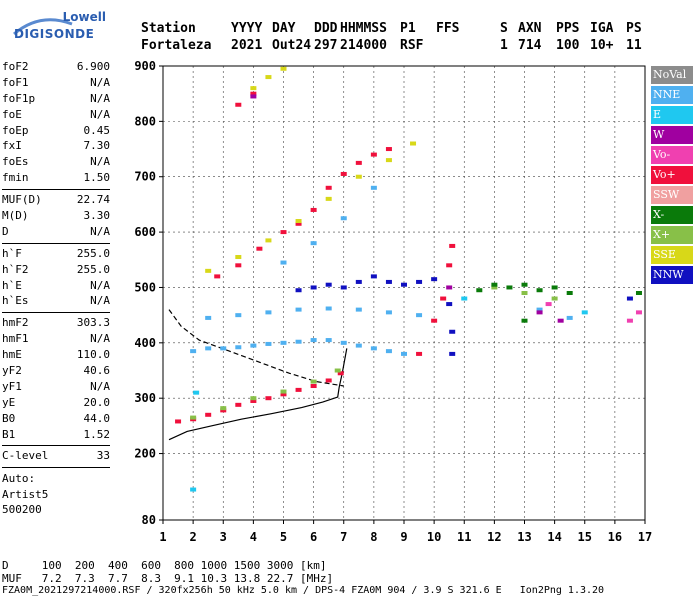 This screenshot has width=700, height=600. I want to click on param-row: fxI 7.30, so click(56, 147).